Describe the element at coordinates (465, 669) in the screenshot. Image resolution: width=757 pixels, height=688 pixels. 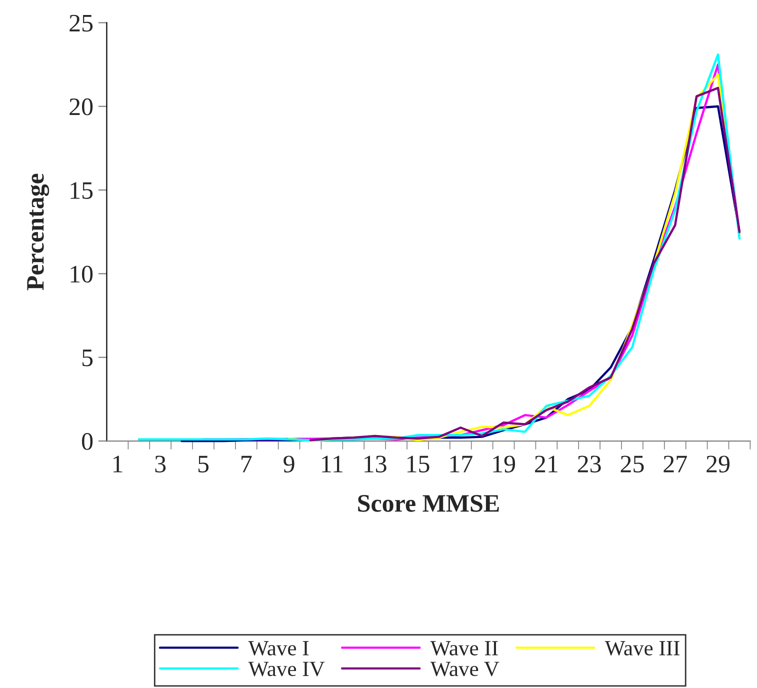
I see `legend-label: Wave V` at that location.